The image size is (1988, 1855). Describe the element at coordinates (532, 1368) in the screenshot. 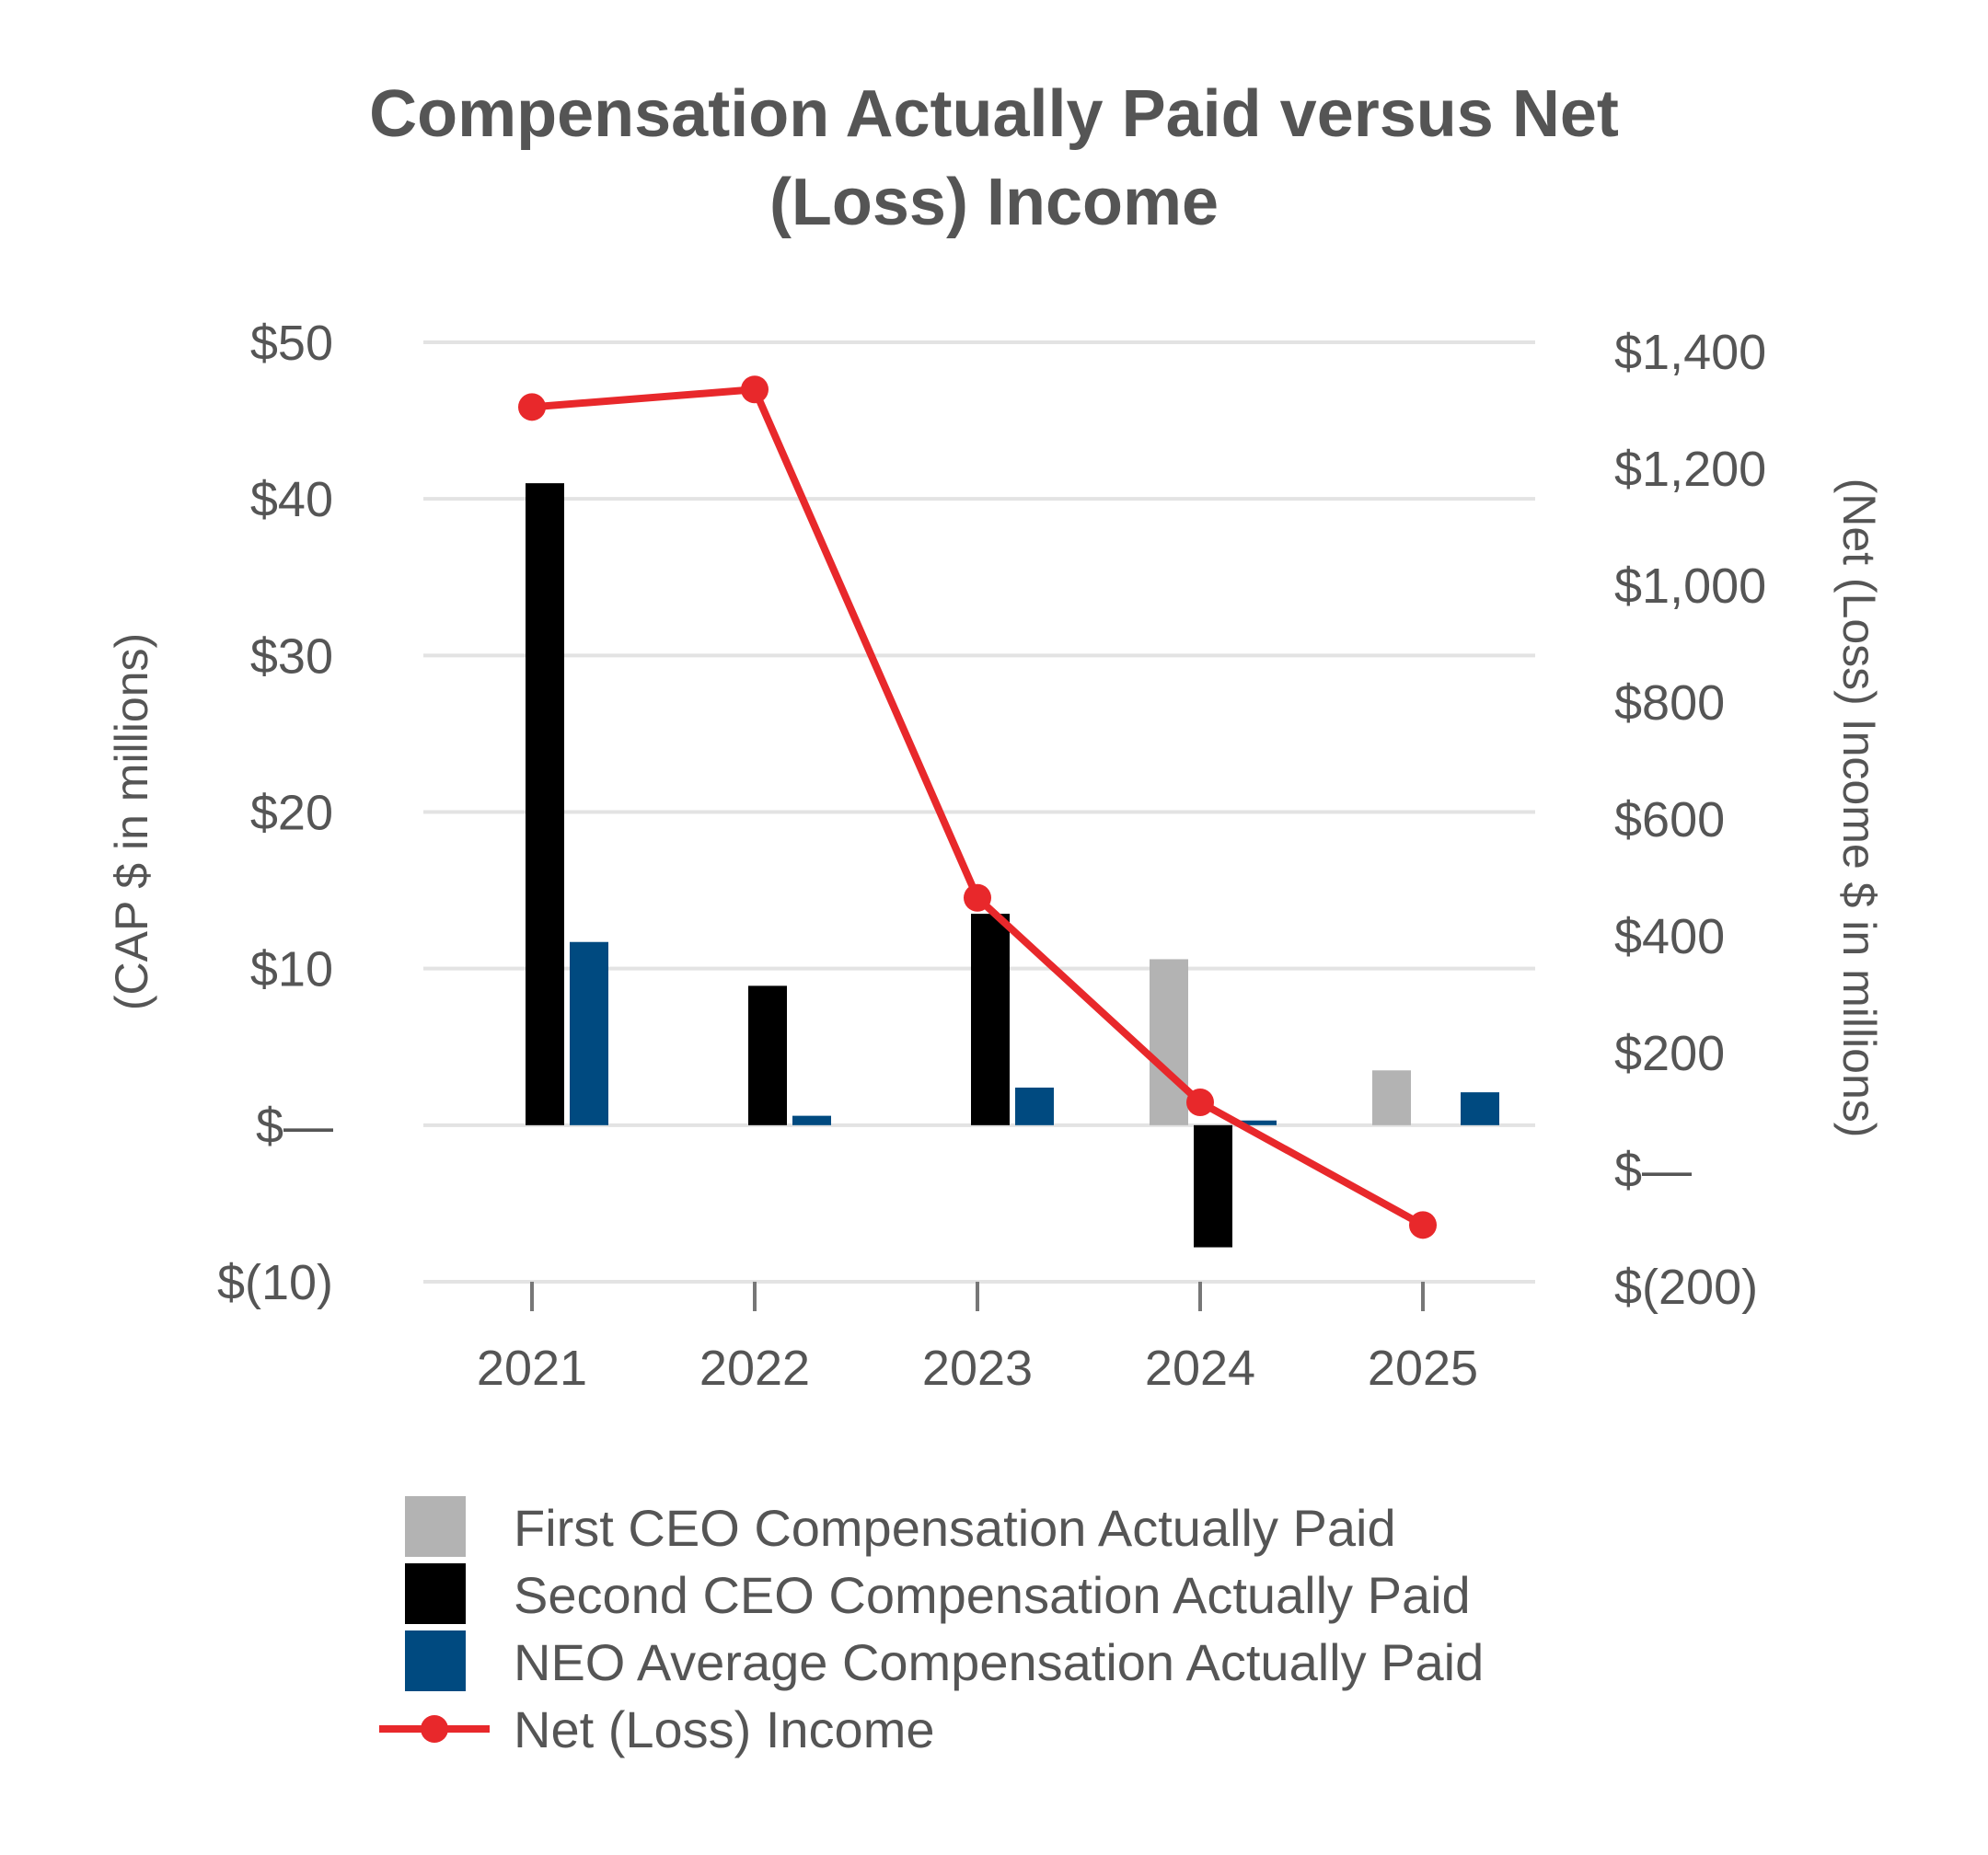

I see `x-tick-label: 2021` at that location.